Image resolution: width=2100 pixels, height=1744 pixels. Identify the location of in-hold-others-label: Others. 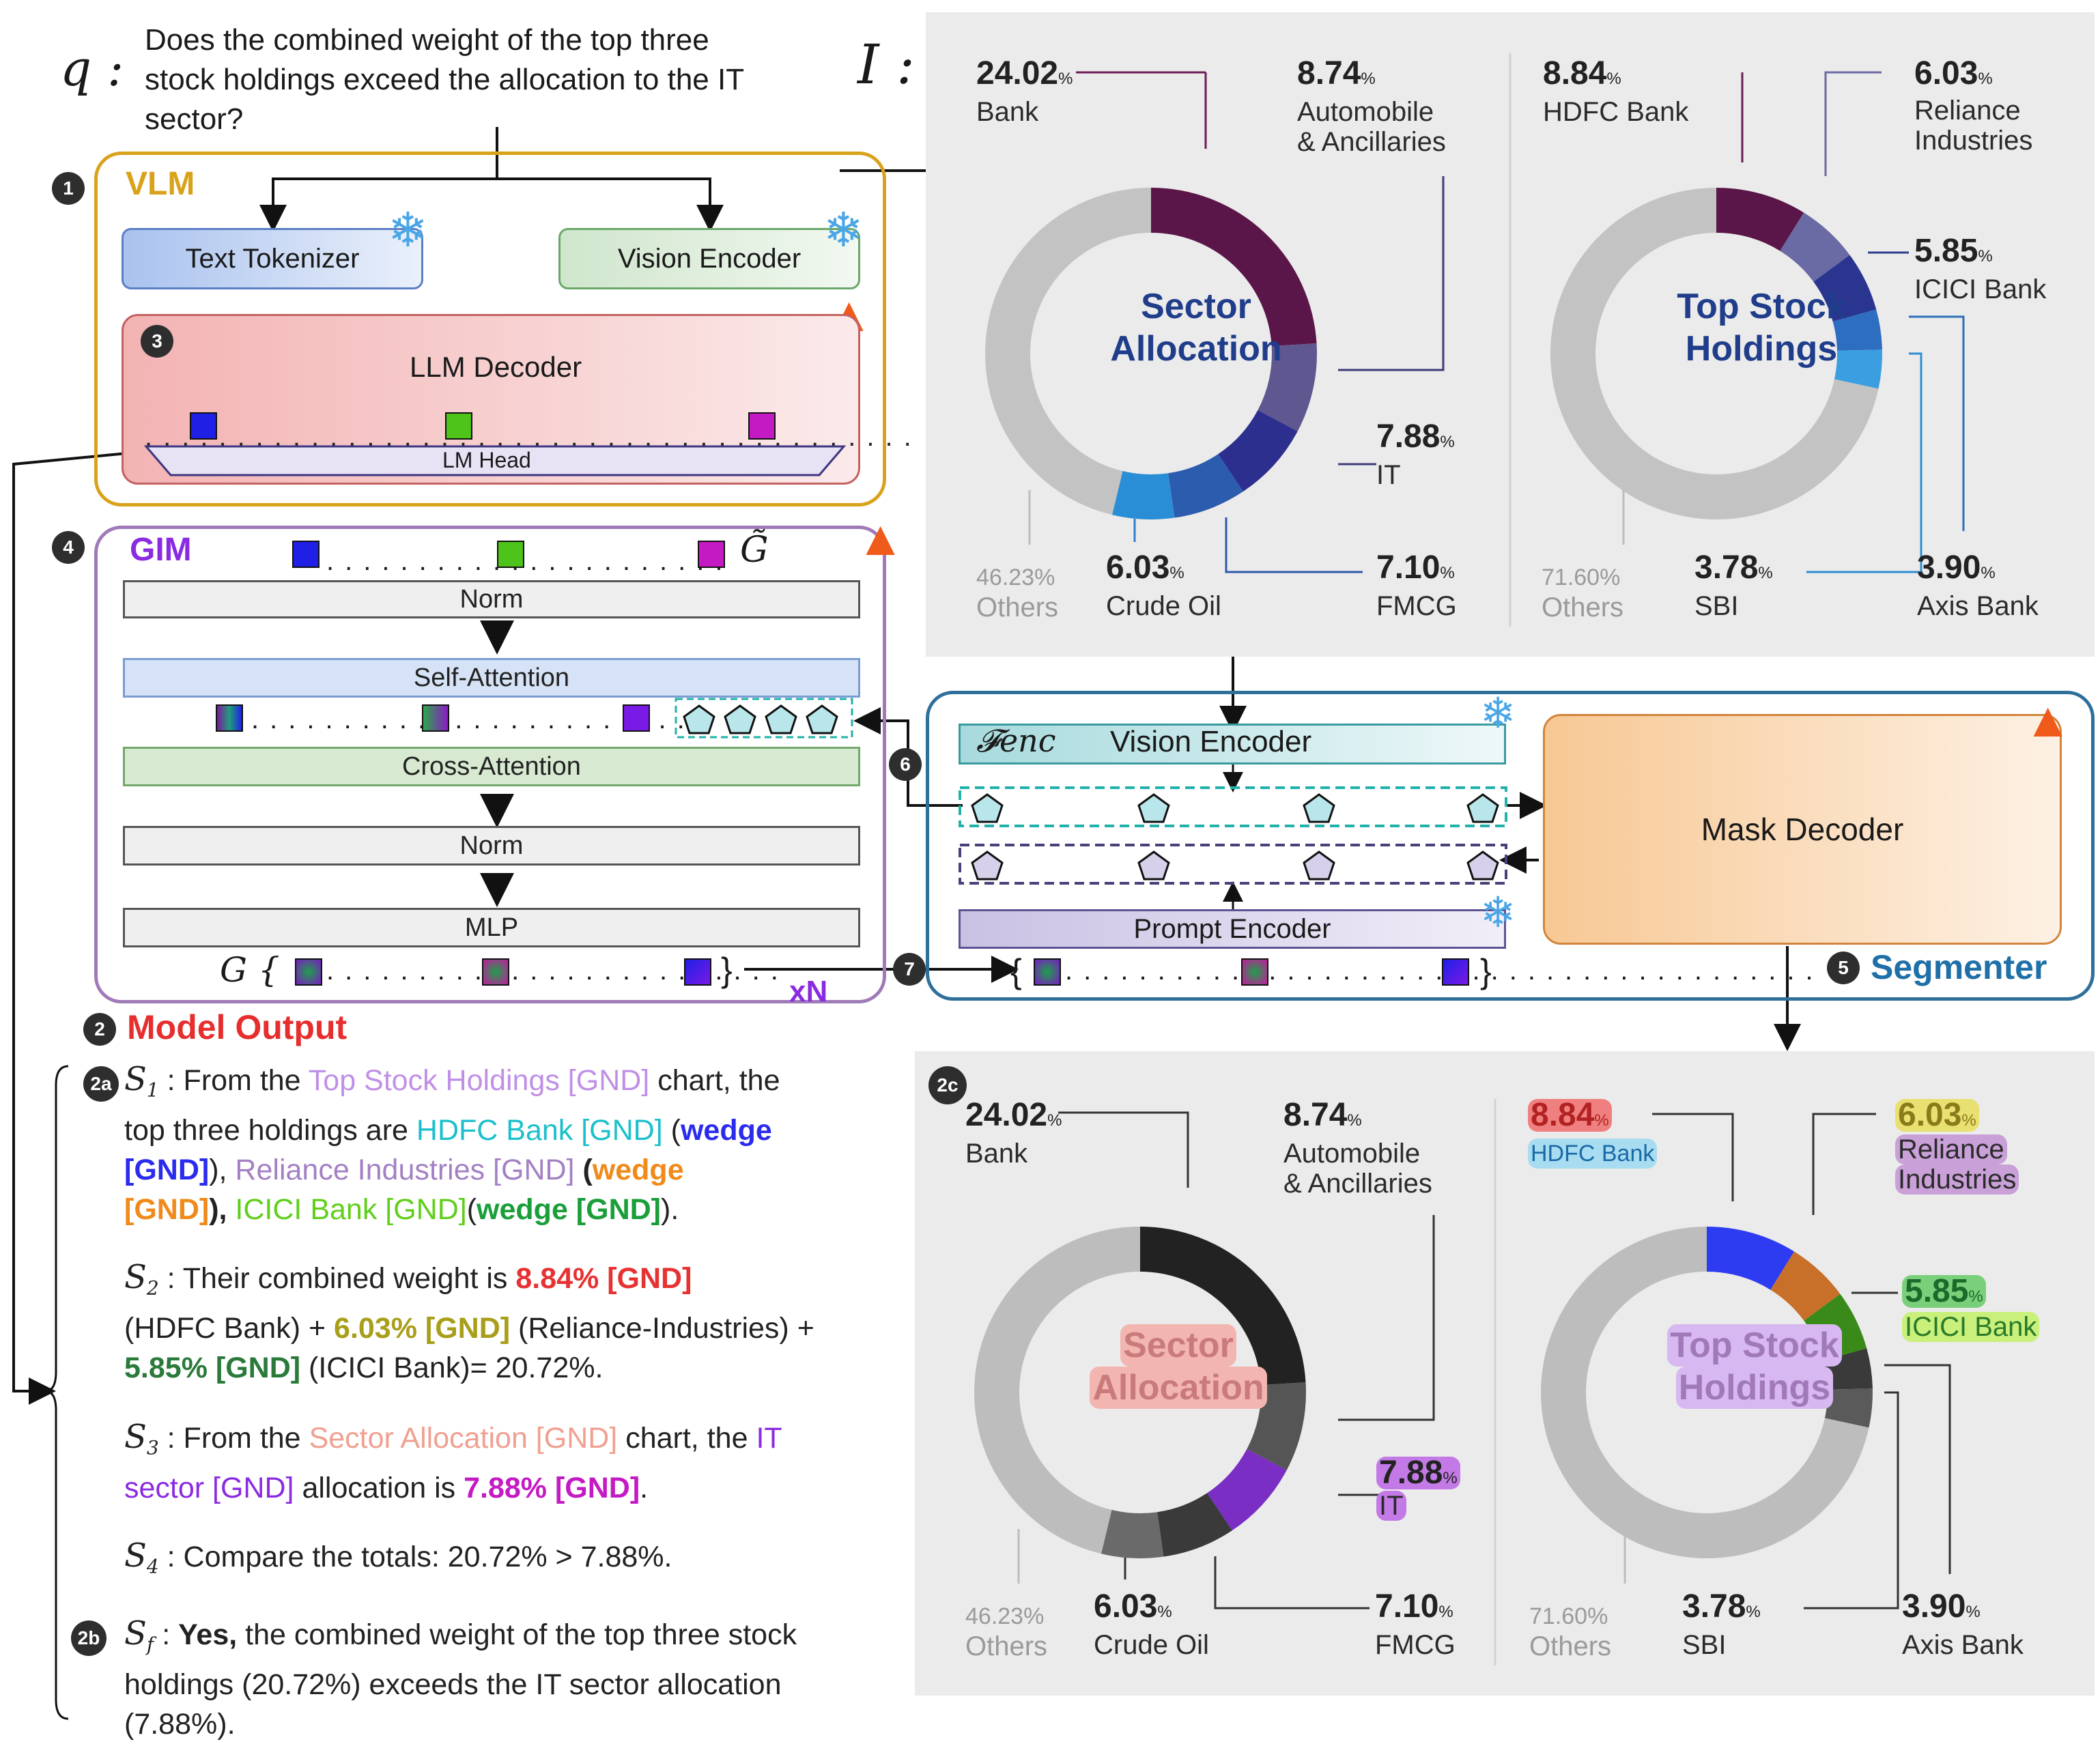
(1583, 607).